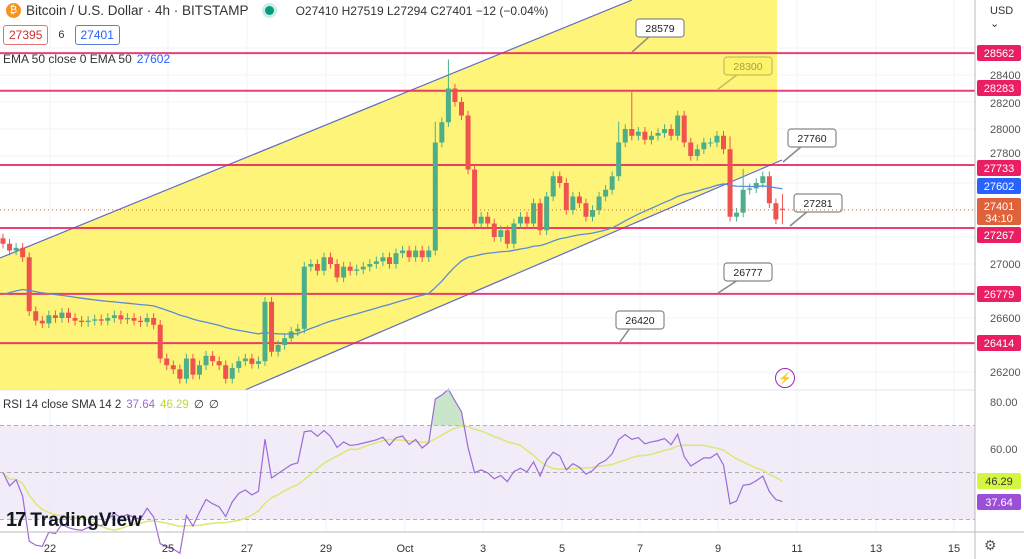 This screenshot has height=559, width=1024. I want to click on price-callout: 26777, so click(745, 278).